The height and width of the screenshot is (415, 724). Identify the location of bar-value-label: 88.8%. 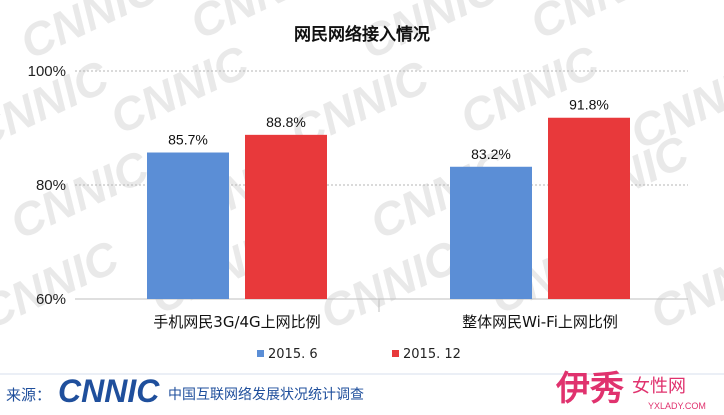
(286, 122).